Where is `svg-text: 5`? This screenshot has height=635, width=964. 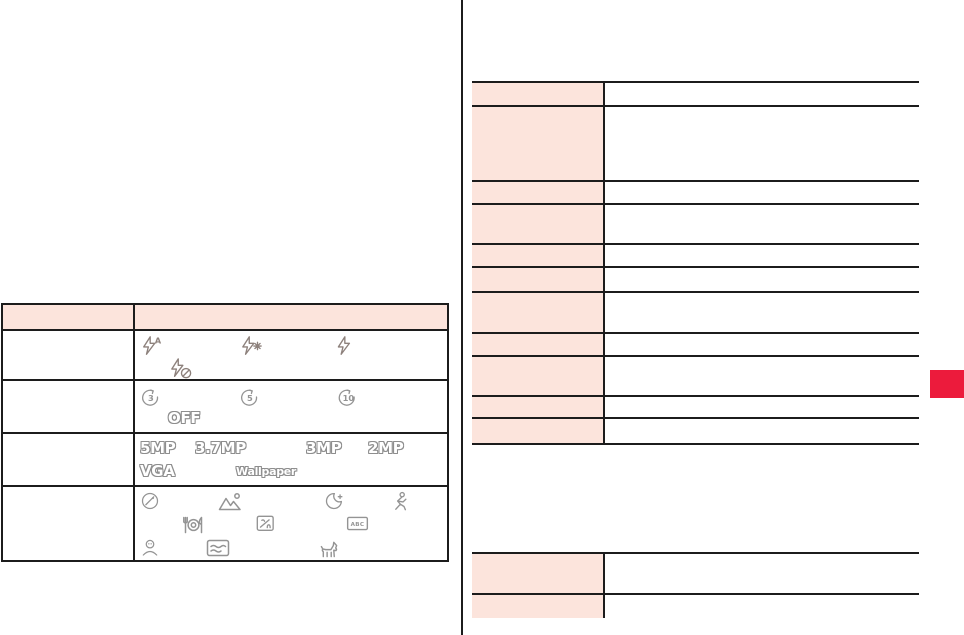
svg-text: 5 is located at coordinates (250, 398).